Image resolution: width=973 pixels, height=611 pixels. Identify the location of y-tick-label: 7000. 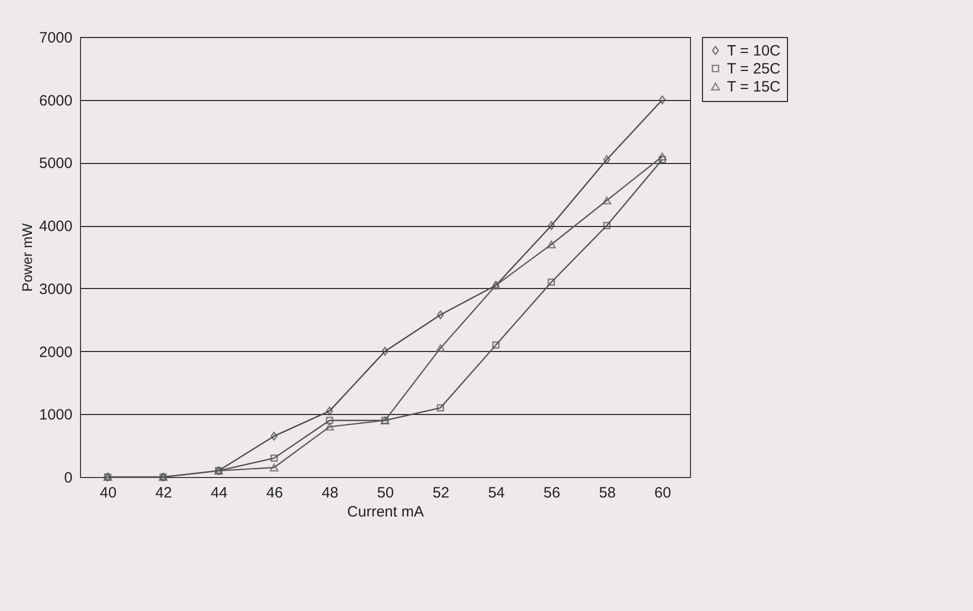
(55, 38).